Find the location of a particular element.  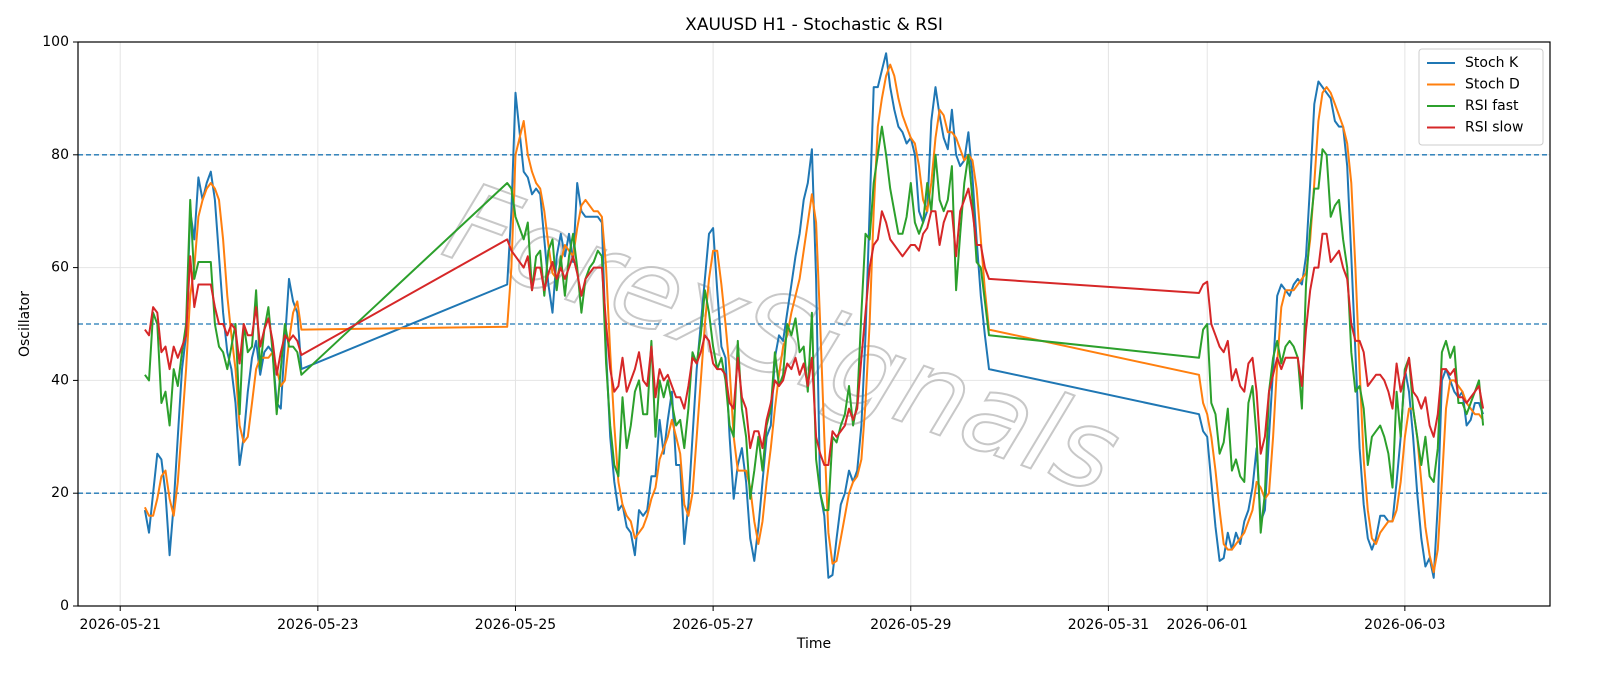

legend-label: RSI slow is located at coordinates (1494, 128).